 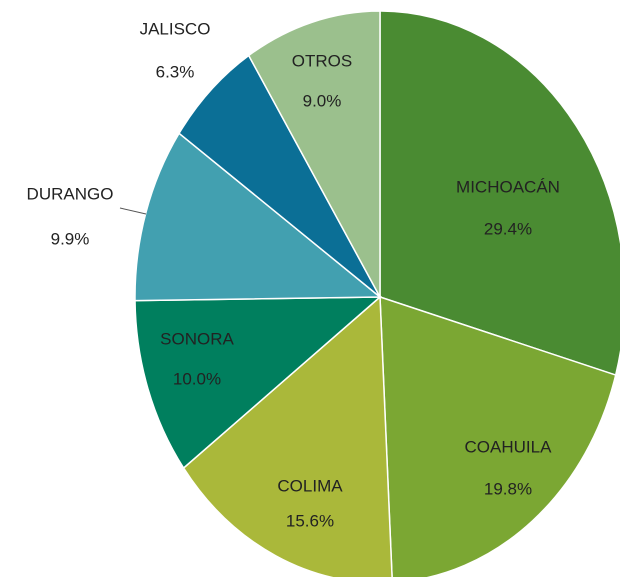 What do you see at coordinates (322, 100) in the screenshot?
I see `slice-value-label: 9.0%` at bounding box center [322, 100].